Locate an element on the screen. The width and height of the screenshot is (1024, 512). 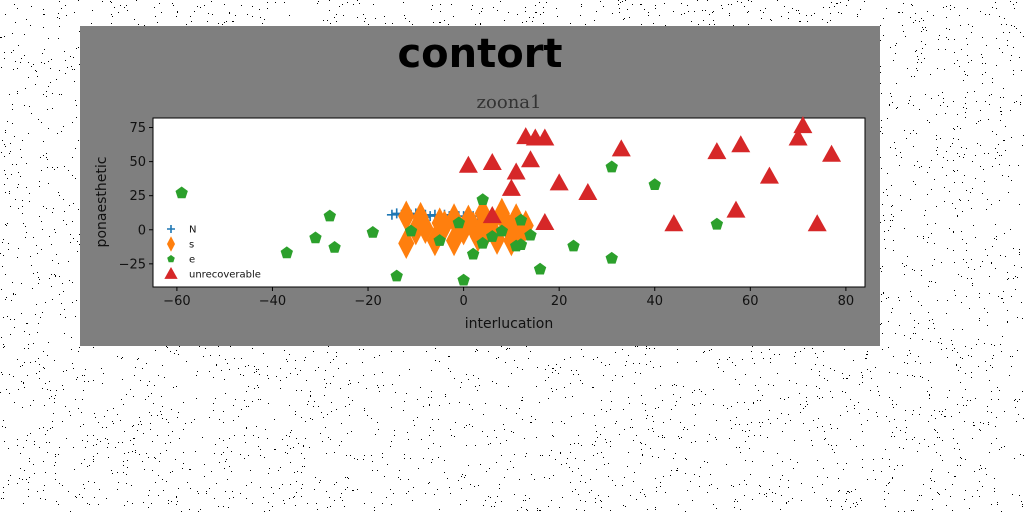
legend-label-s: s is located at coordinates (191, 245).